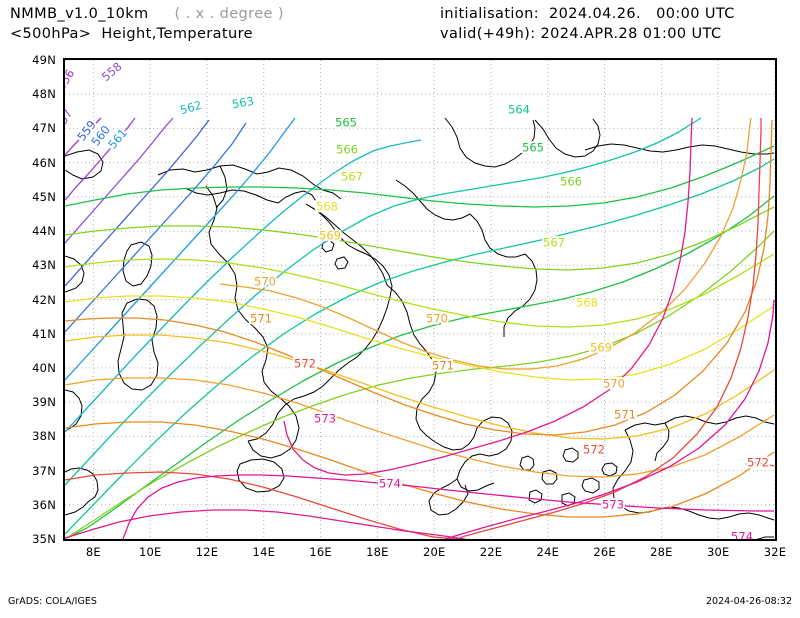 Image resolution: width=800 pixels, height=618 pixels. Describe the element at coordinates (400, 555) in the screenshot. I see `x-axis-labels: 8E 10E 12E 14E 16E 18E 20E 22E 24E 26E 28E 30E 32E` at that location.